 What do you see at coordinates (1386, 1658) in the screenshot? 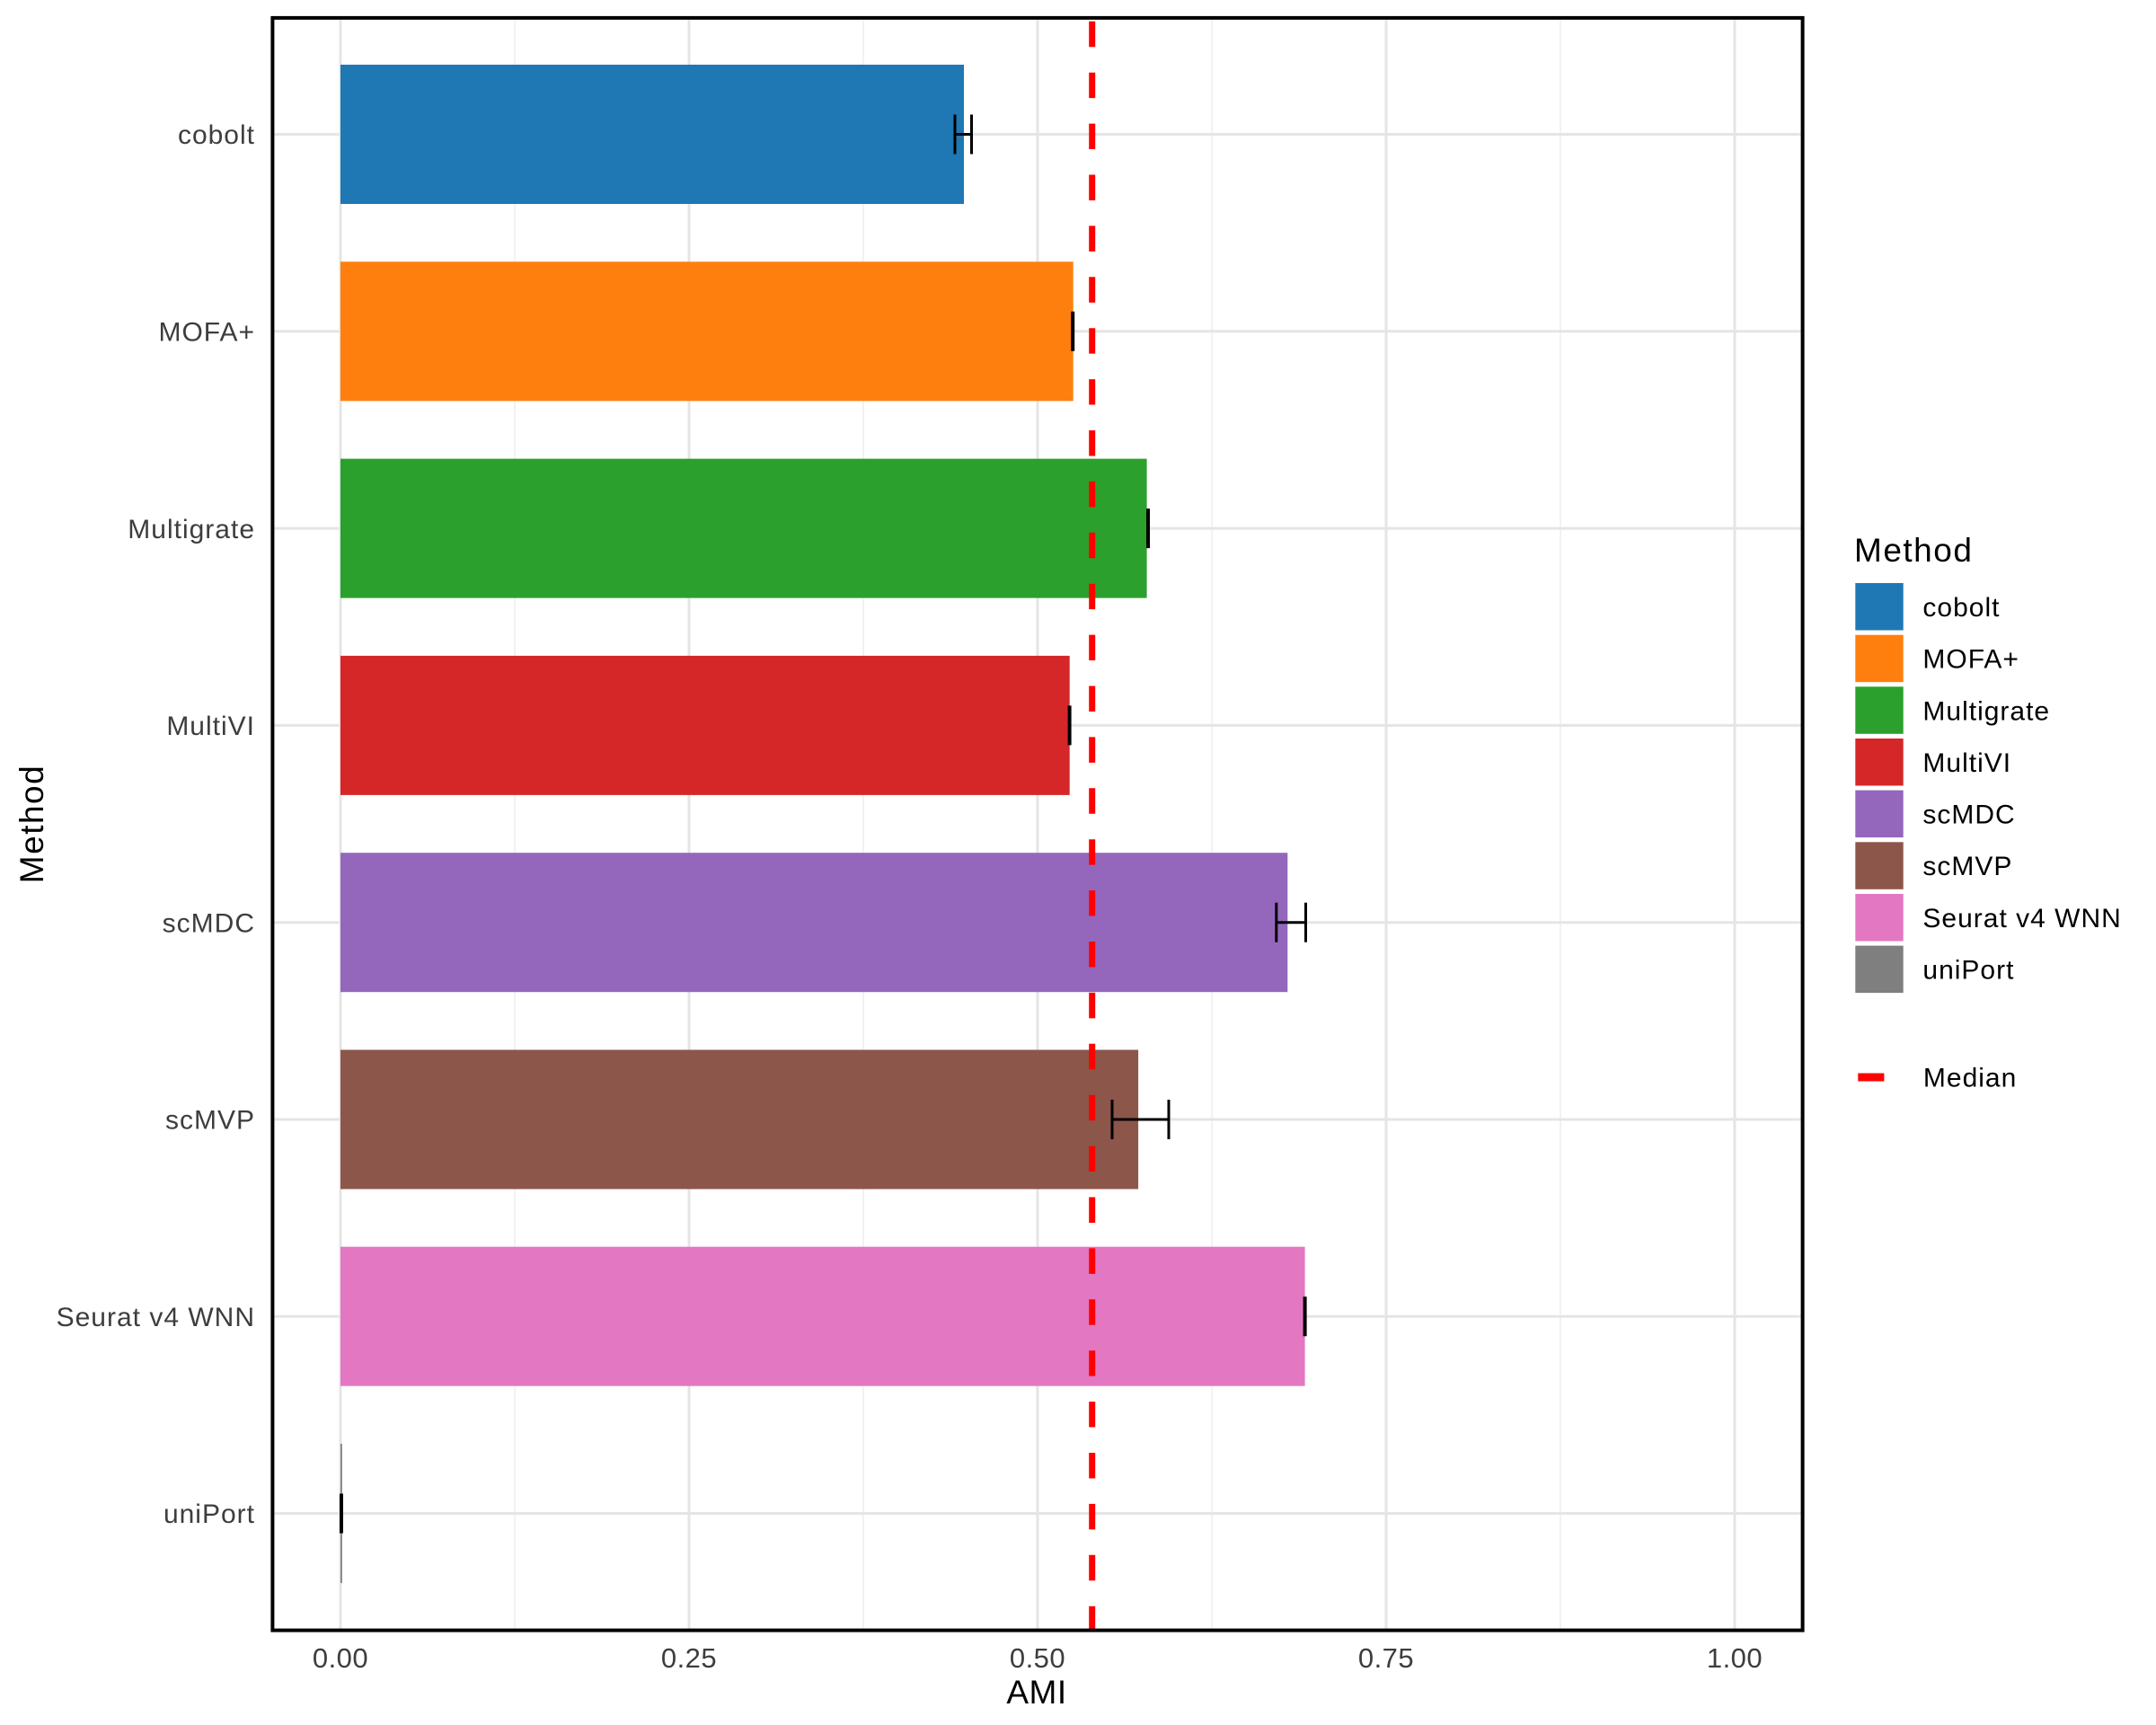
I see `svg-text: 0.75` at bounding box center [1386, 1658].